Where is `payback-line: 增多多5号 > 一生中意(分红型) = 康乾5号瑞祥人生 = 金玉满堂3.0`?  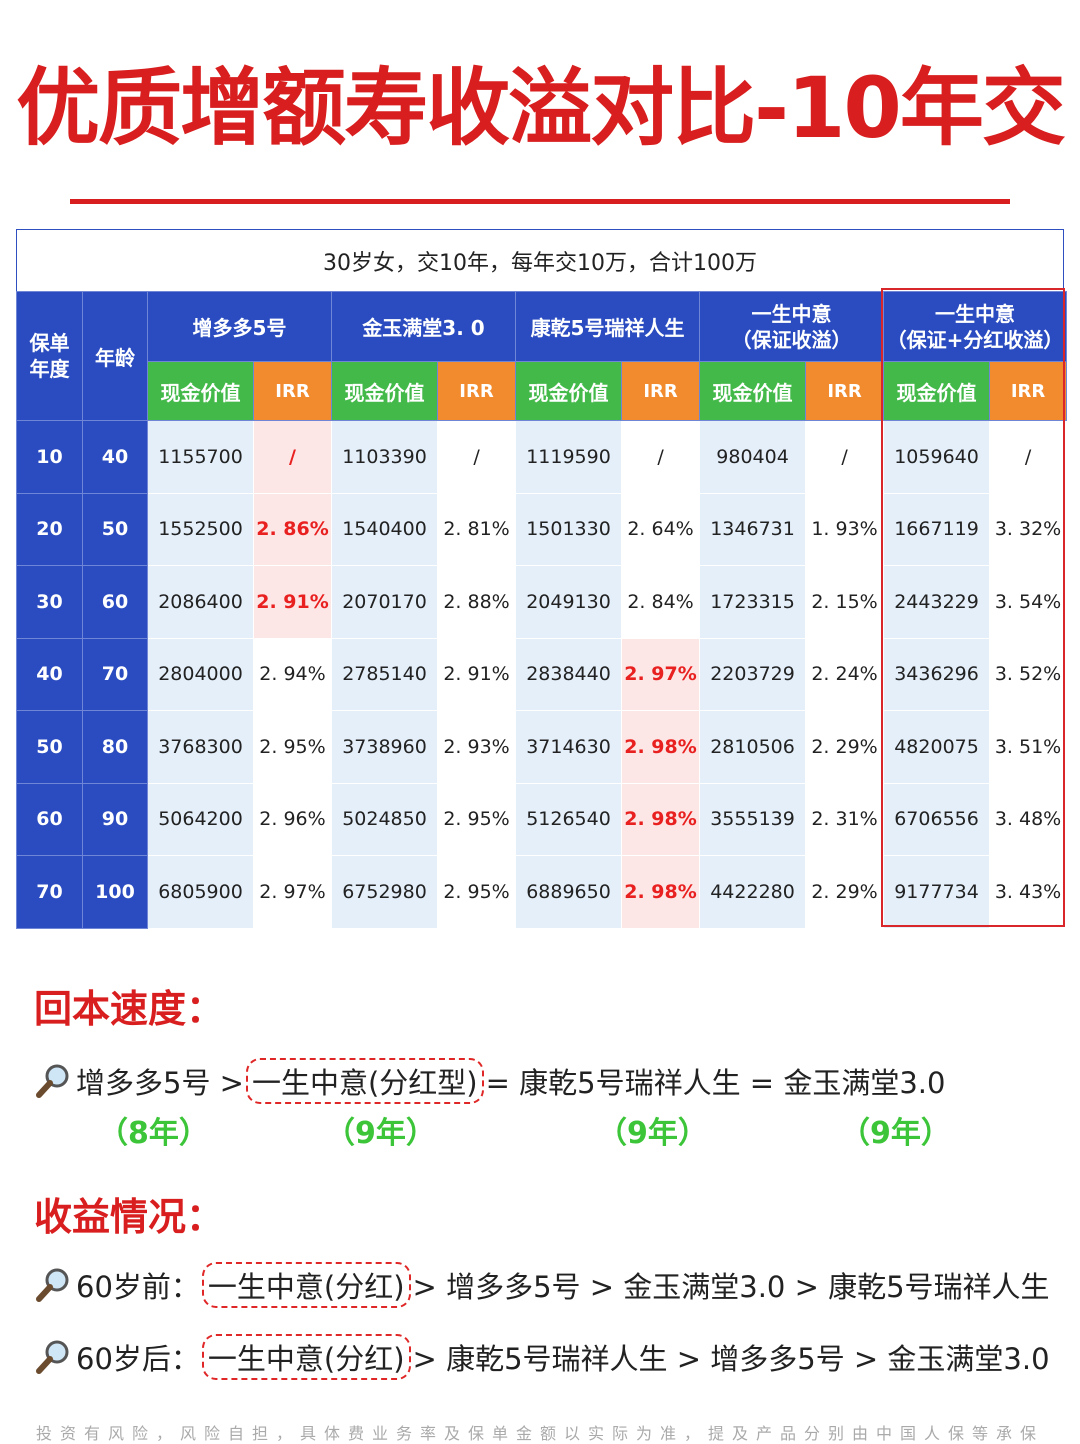
payback-line: 增多多5号 > 一生中意(分红型) = 康乾5号瑞祥人生 = 金玉满堂3.0 is located at coordinates (489, 1081).